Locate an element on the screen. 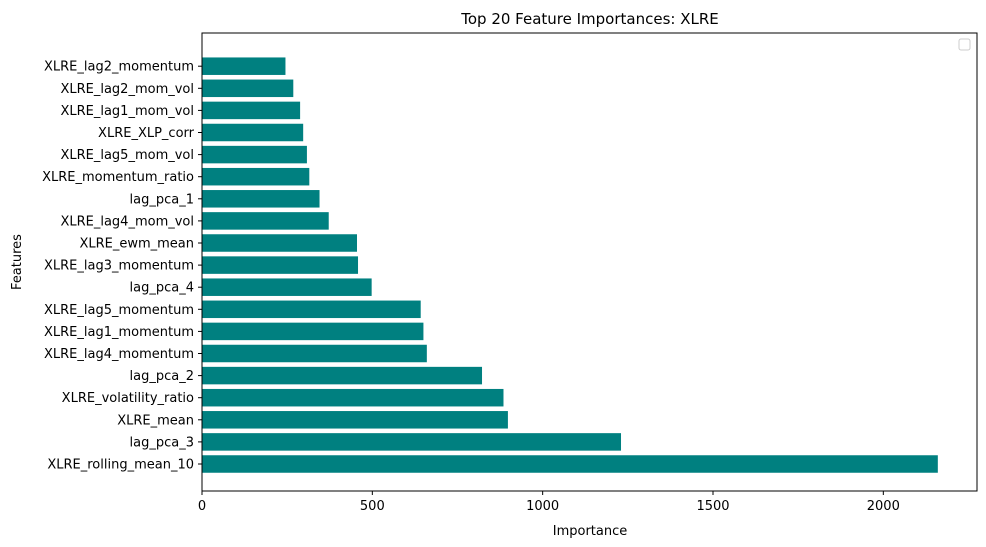 The height and width of the screenshot is (547, 986). y-tick-label: XLRE_volatility_ratio is located at coordinates (128, 398).